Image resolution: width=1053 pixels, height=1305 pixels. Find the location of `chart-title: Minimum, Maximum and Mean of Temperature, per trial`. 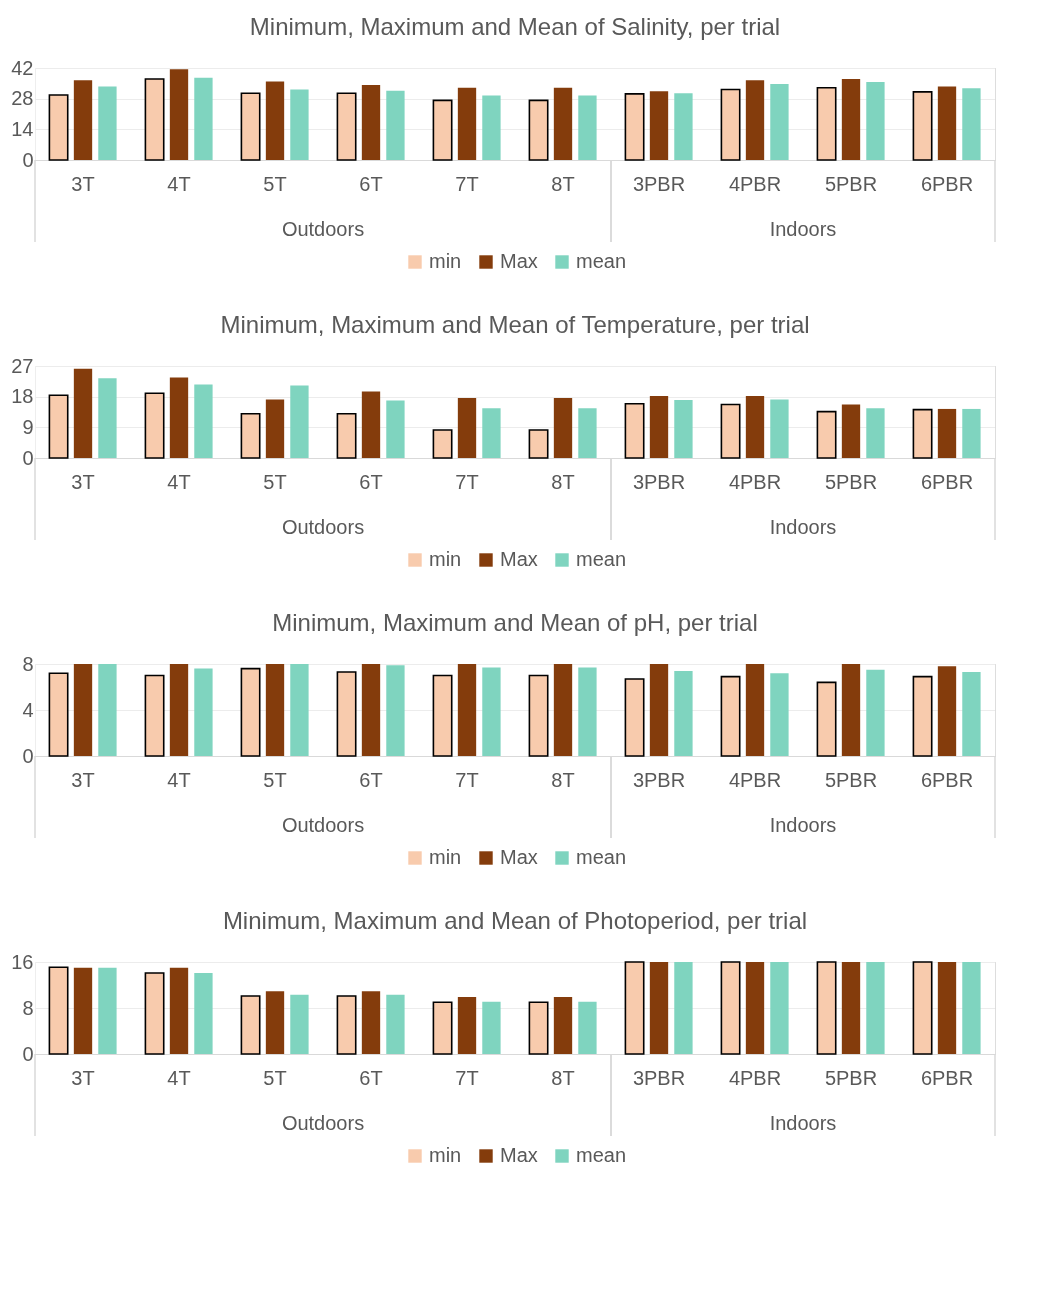

chart-title: Minimum, Maximum and Mean of Temperature, per trial is located at coordinates (515, 324).